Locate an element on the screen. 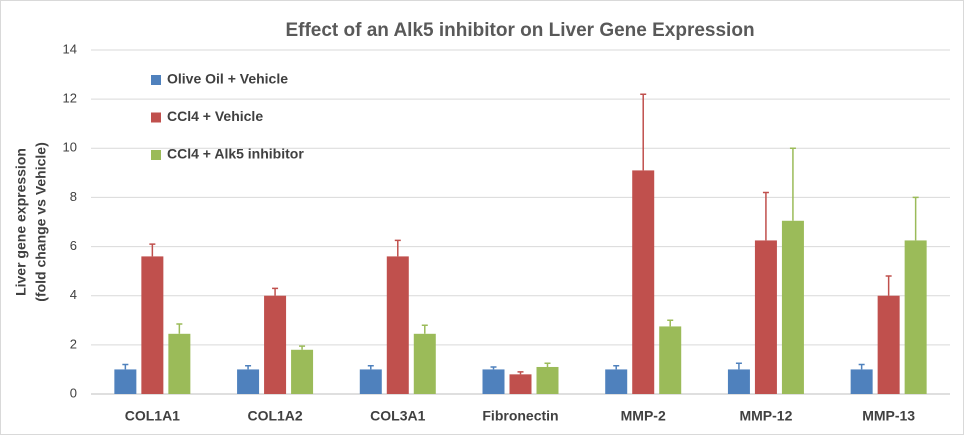 The image size is (964, 435). x-tick-label: COL3A1 is located at coordinates (397, 416).